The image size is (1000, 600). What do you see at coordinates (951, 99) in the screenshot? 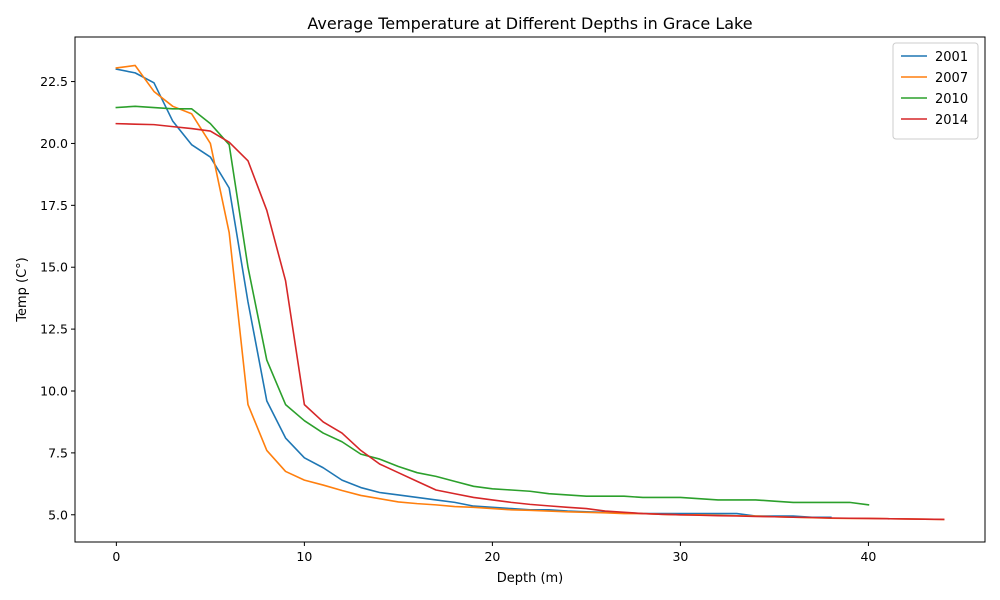
I see `legend-label-2010: 2010` at bounding box center [951, 99].